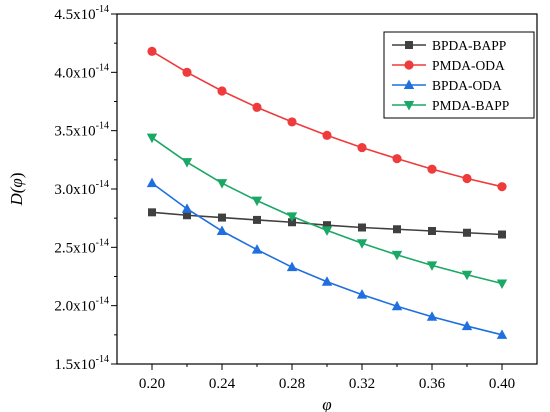 This screenshot has height=412, width=550. Describe the element at coordinates (409, 84) in the screenshot. I see `legend-marker-bpda-oda` at that location.